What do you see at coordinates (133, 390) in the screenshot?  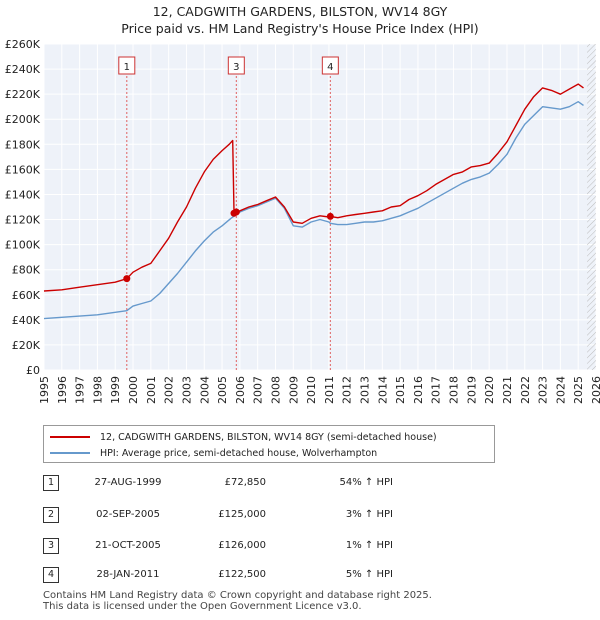 I see `x-tick-label: 2000` at bounding box center [133, 390].